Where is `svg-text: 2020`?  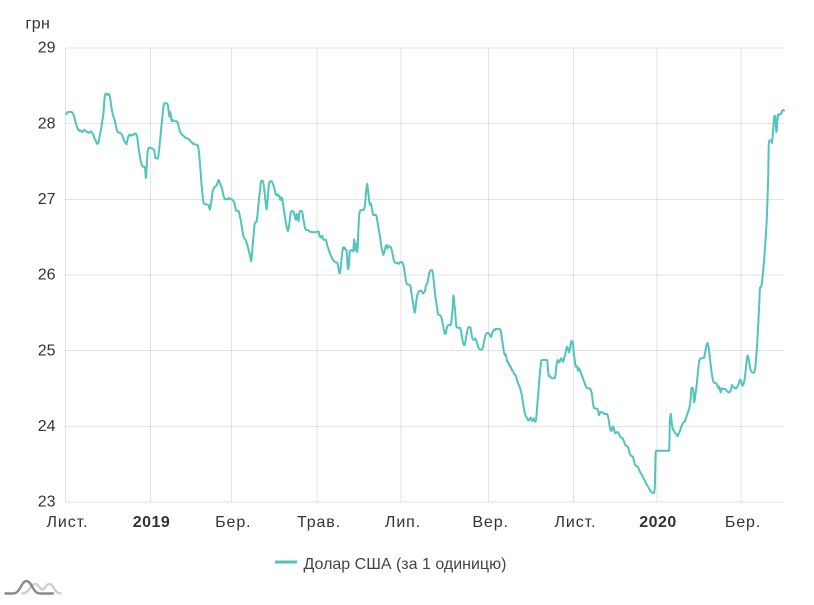
svg-text: 2020 is located at coordinates (658, 522).